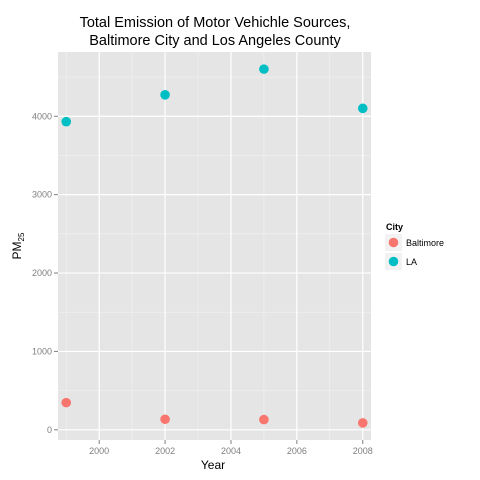 This screenshot has height=480, width=480. Describe the element at coordinates (213, 465) in the screenshot. I see `x-axis-label: Year` at that location.